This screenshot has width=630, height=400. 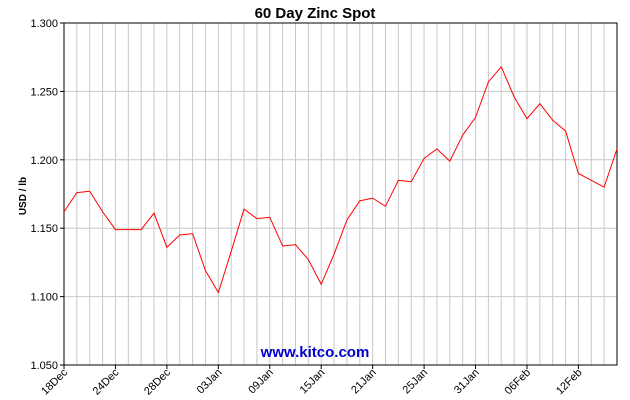 I want to click on x-tick-label: 03Jan, so click(x=210, y=382).